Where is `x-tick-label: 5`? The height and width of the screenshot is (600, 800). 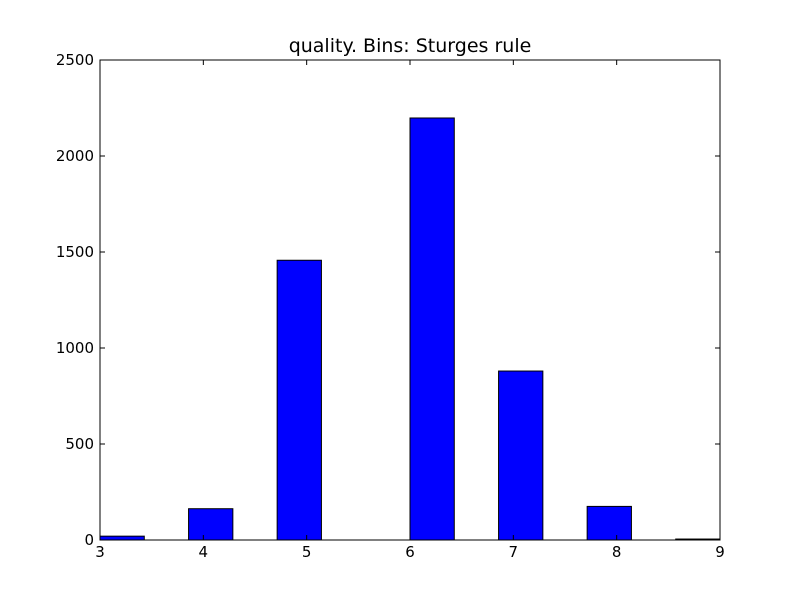 x-tick-label: 5 is located at coordinates (307, 552).